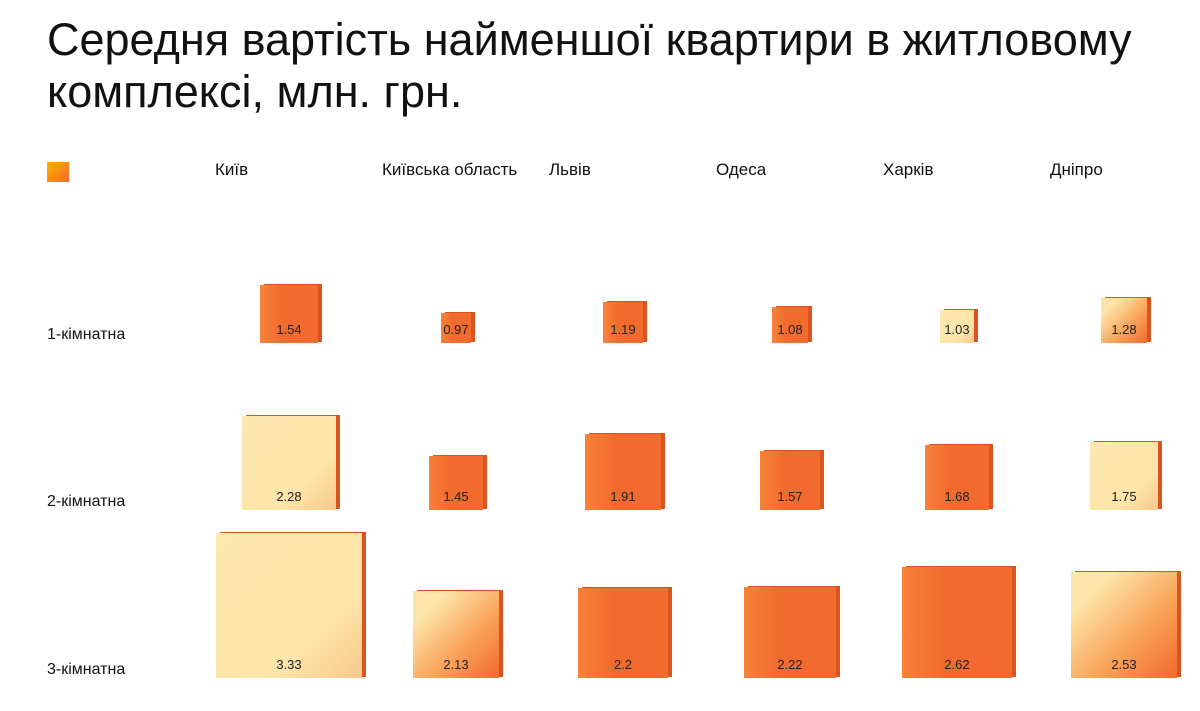  I want to click on value-square: 1.28, so click(1124, 320).